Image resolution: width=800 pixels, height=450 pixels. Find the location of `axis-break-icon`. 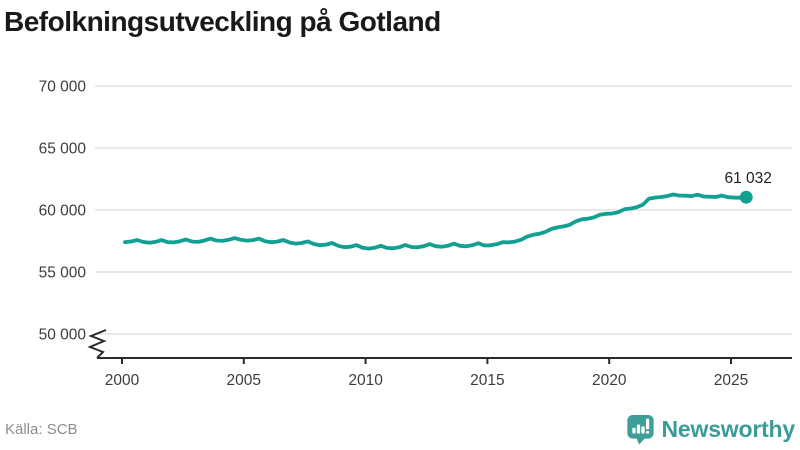

axis-break-icon is located at coordinates (97, 344).